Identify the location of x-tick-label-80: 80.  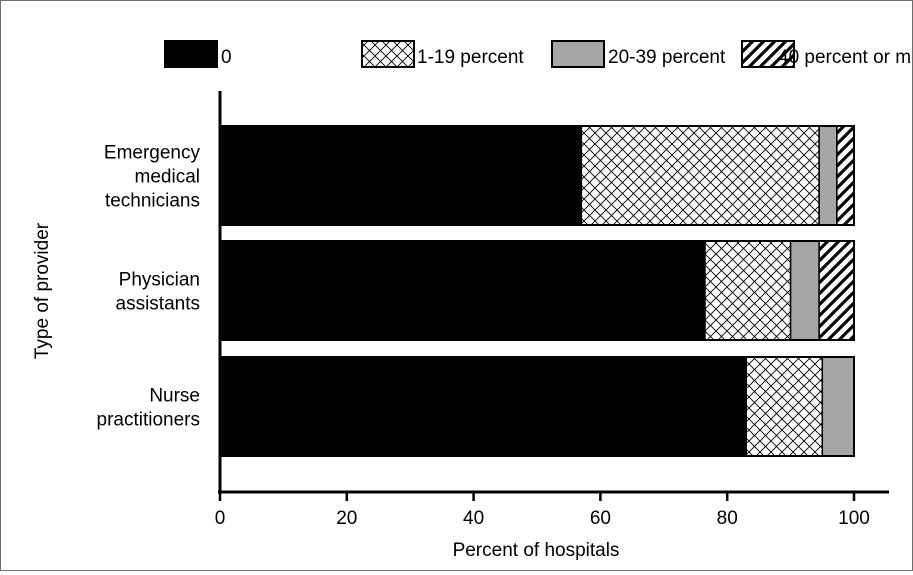
(727, 518).